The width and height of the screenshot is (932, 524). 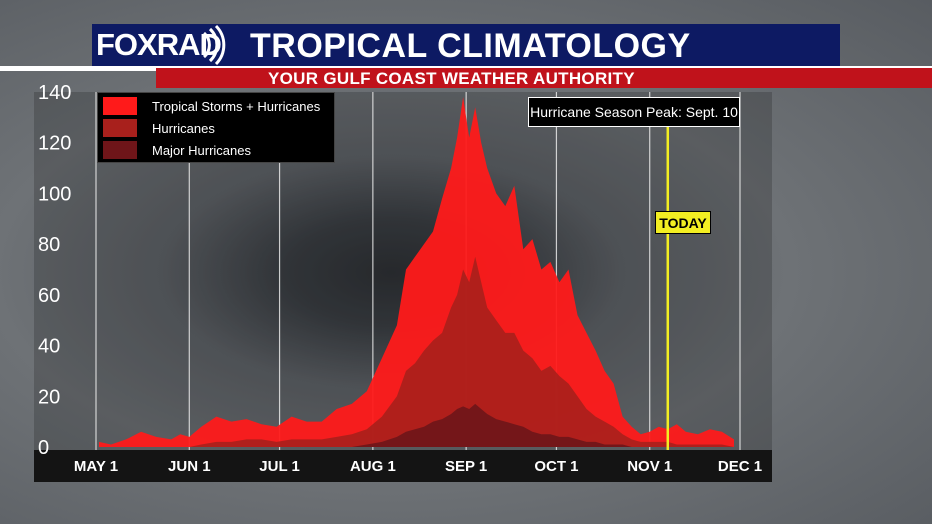 What do you see at coordinates (683, 222) in the screenshot?
I see `today-label: TODAY` at bounding box center [683, 222].